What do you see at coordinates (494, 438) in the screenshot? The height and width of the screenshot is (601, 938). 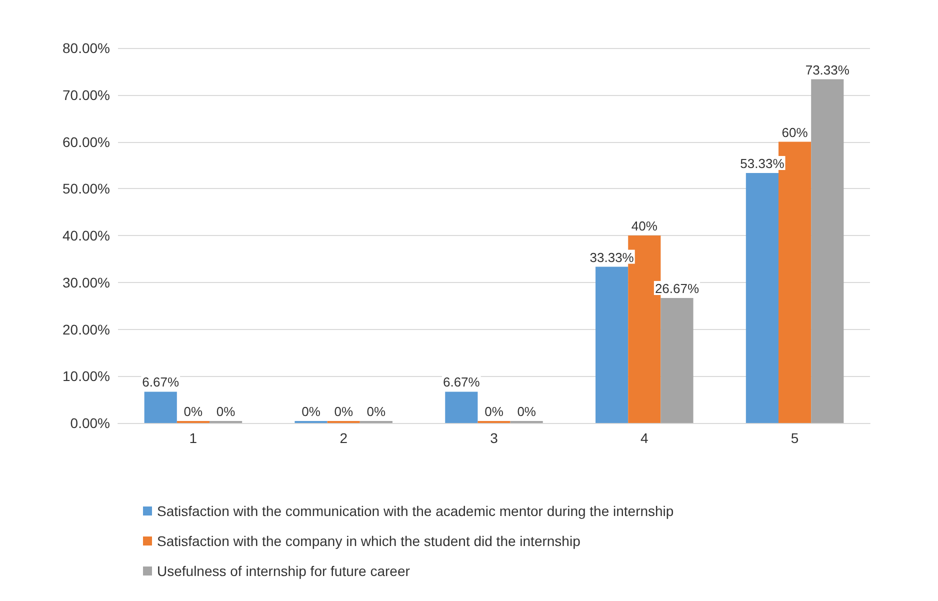 I see `x-tick-label: 3` at bounding box center [494, 438].